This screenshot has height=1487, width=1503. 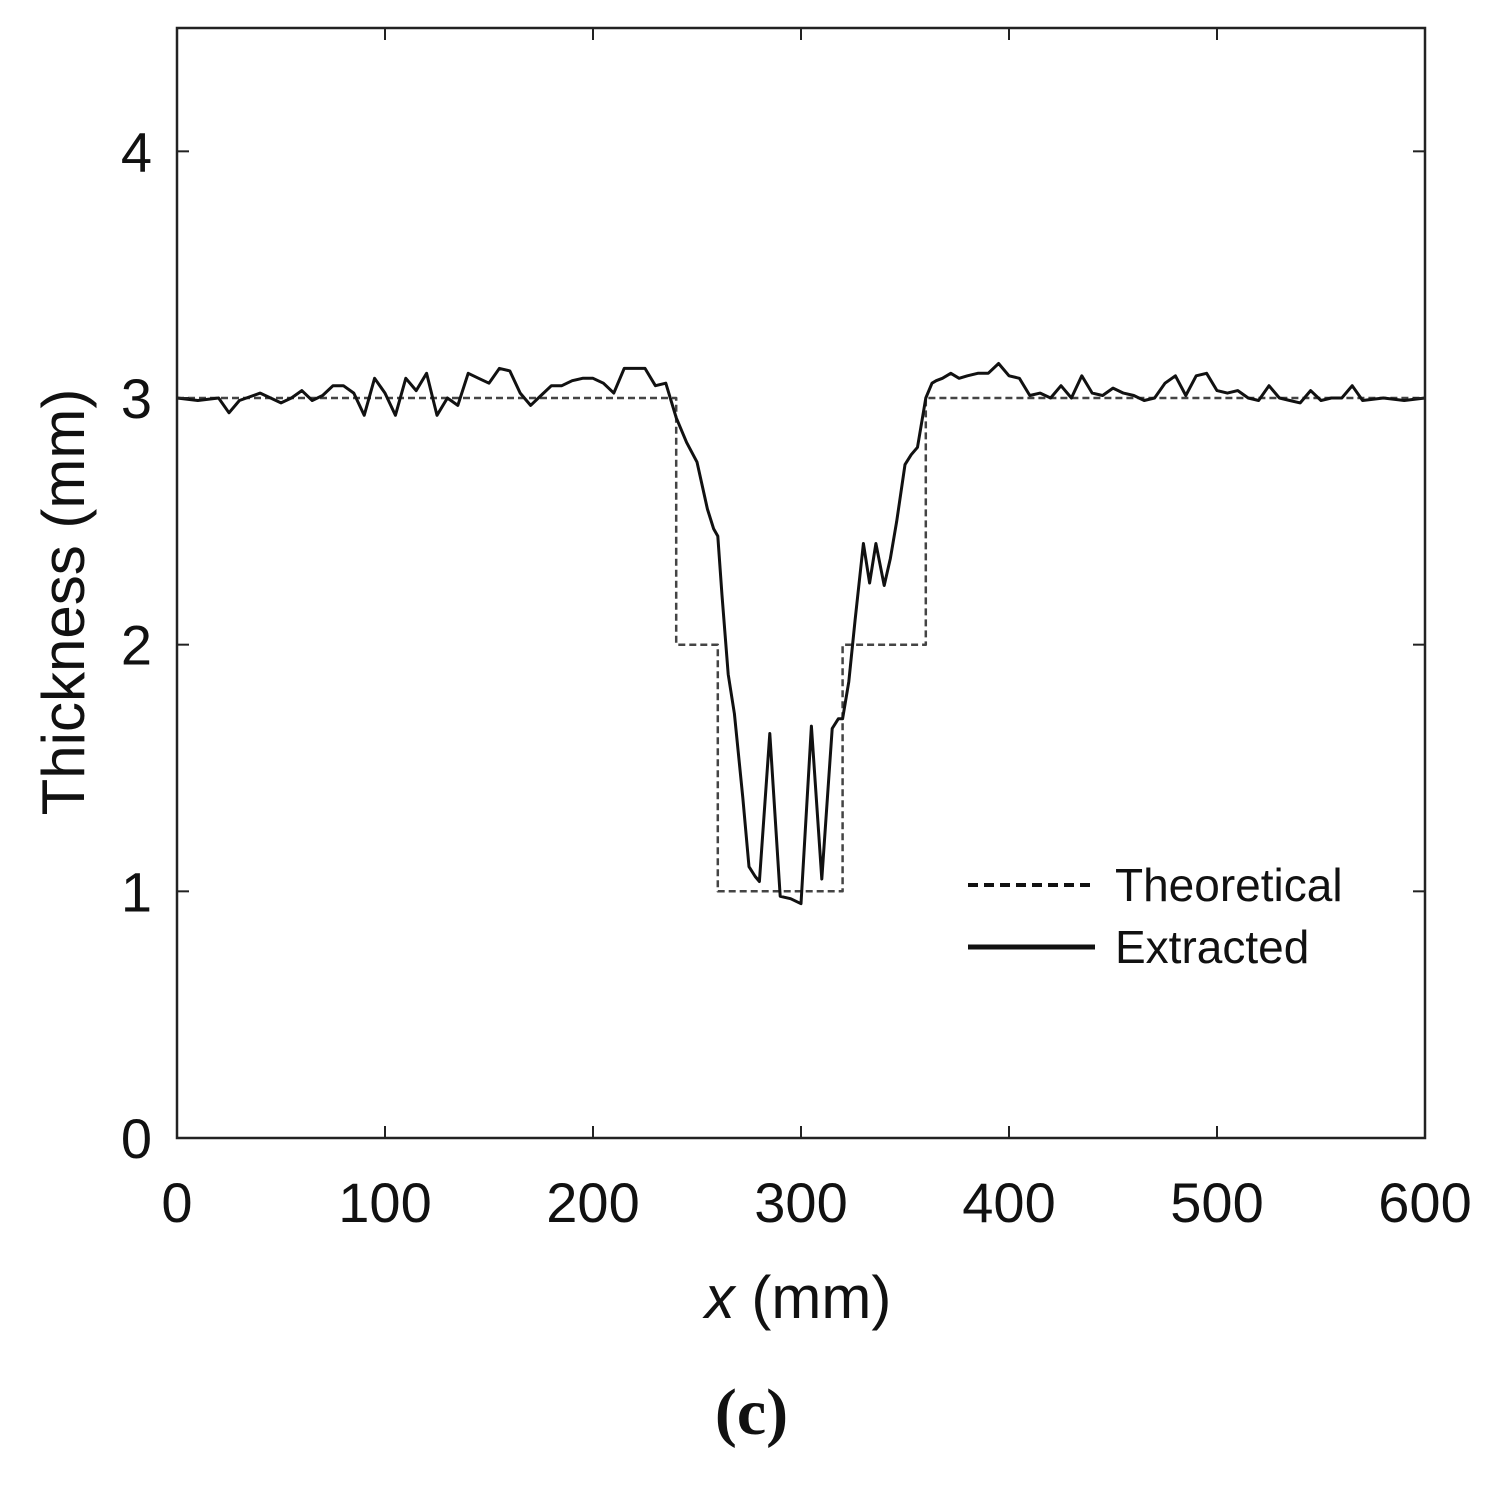 I want to click on y-tick-label: 3, so click(x=136, y=398).